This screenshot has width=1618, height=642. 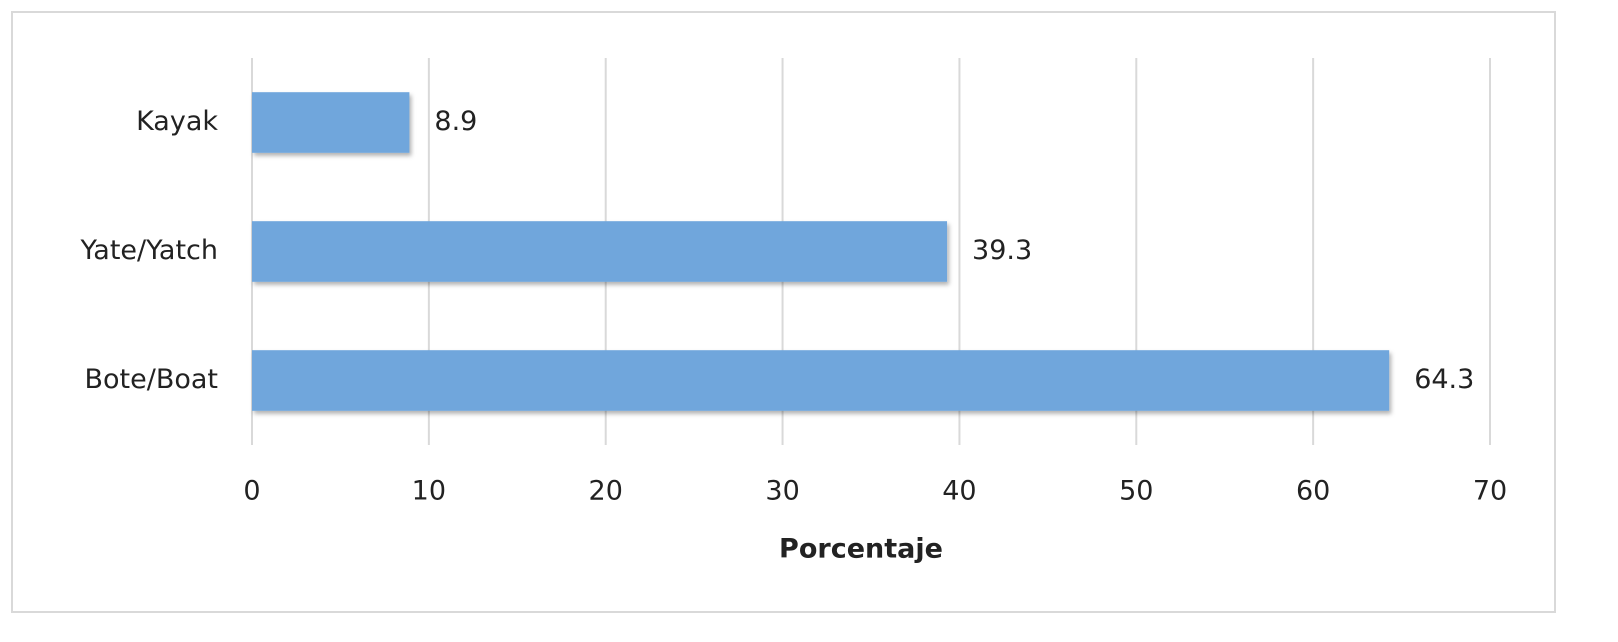 I want to click on x-tick-label: 30, so click(x=782, y=491).